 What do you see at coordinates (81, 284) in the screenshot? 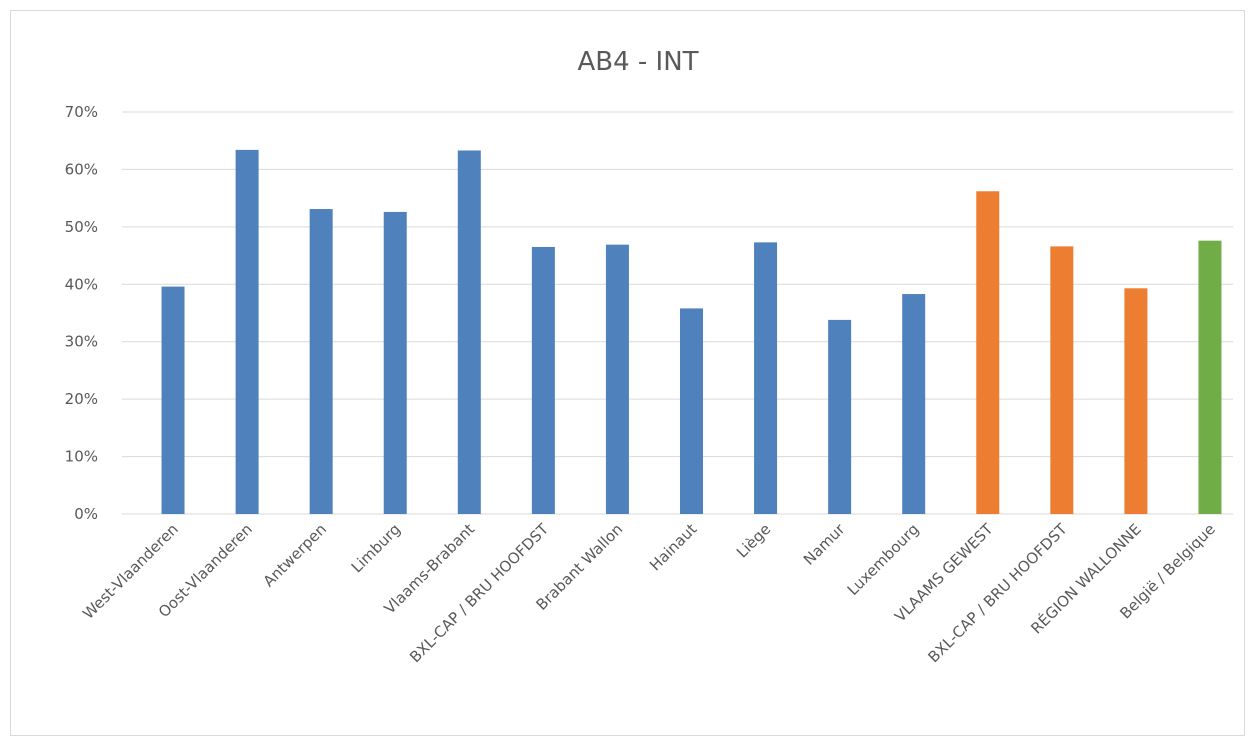
I see `y-tick-label: 40%` at bounding box center [81, 284].